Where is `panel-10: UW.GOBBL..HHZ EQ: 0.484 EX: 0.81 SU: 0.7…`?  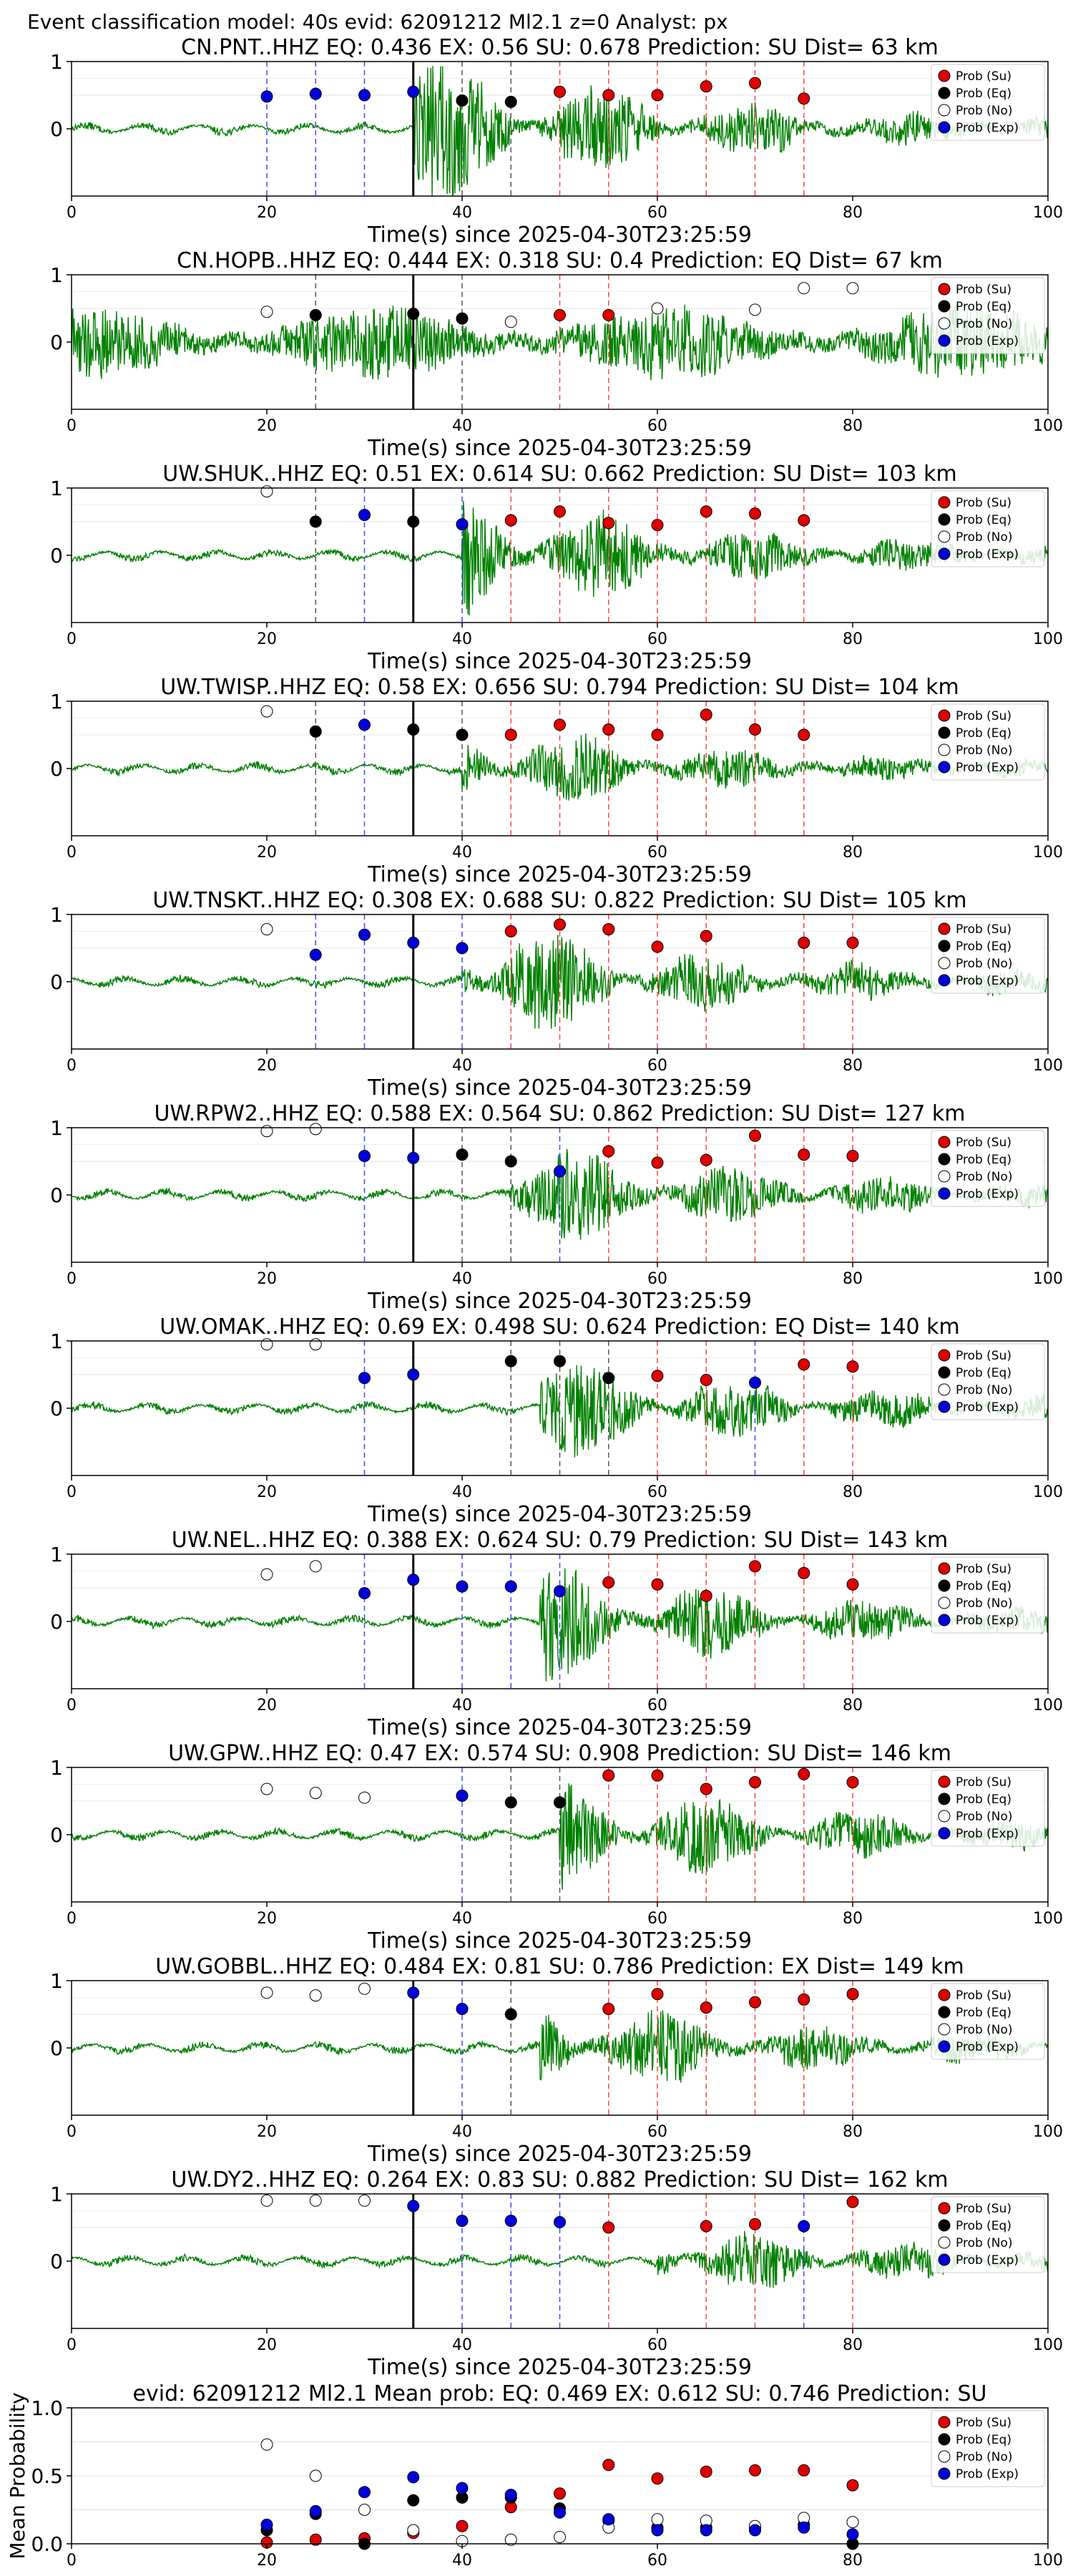
panel-10: UW.GOBBL..HHZ EQ: 0.484 EX: 0.81 SU: 0.7… is located at coordinates (556, 2060).